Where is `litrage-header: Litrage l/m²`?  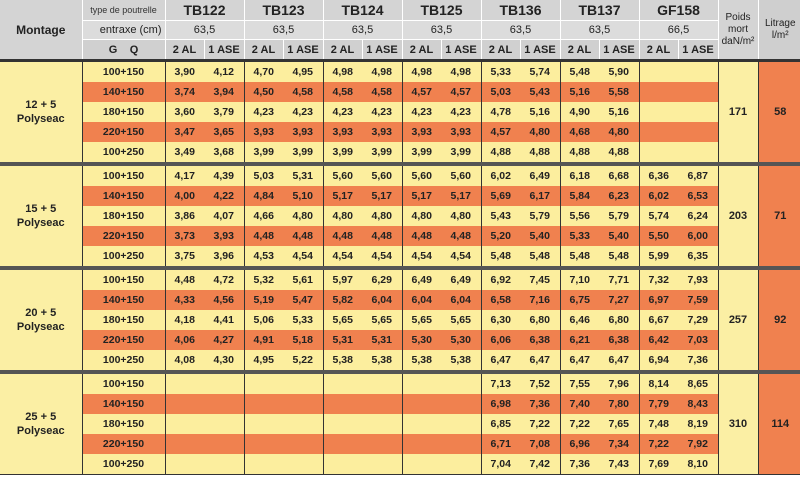 litrage-header: Litrage l/m² is located at coordinates (779, 30).